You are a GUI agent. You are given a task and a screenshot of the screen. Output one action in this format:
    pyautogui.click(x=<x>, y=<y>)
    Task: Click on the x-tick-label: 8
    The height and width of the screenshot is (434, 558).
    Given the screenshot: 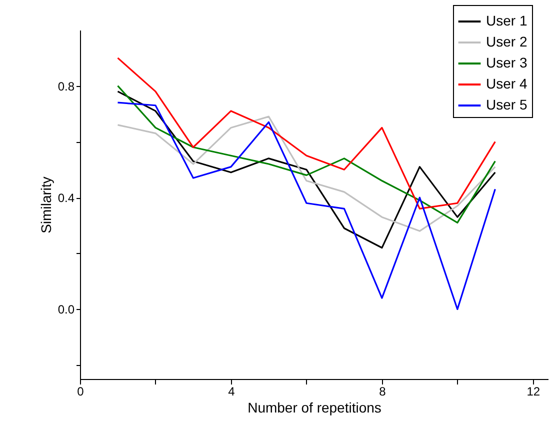 What is the action you would take?
    pyautogui.click(x=382, y=391)
    